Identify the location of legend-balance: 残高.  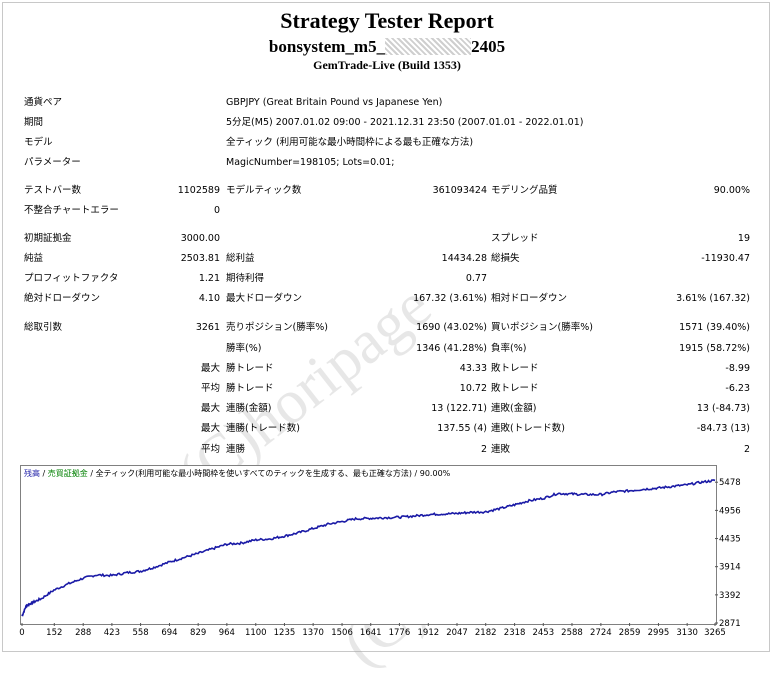
(32, 473).